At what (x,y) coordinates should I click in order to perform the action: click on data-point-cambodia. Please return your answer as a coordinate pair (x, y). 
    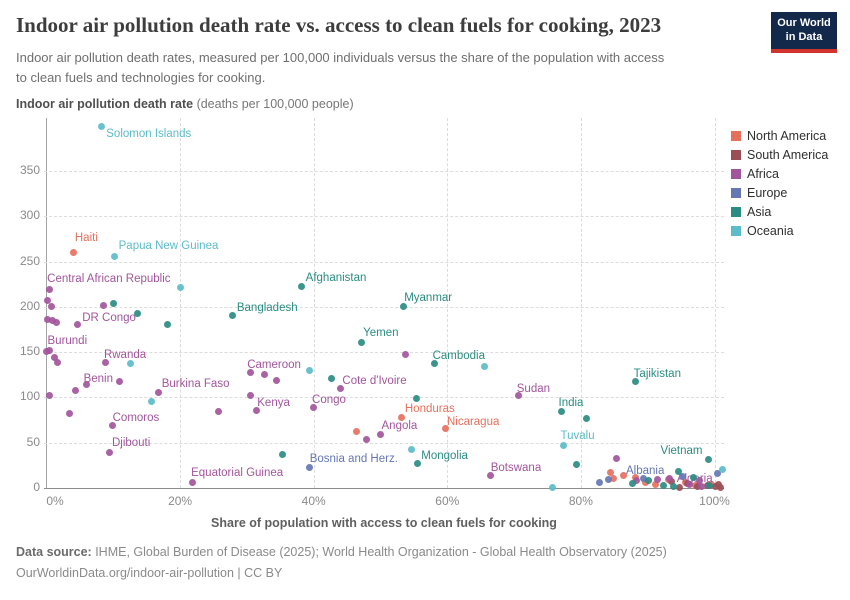
    Looking at the image, I should click on (435, 364).